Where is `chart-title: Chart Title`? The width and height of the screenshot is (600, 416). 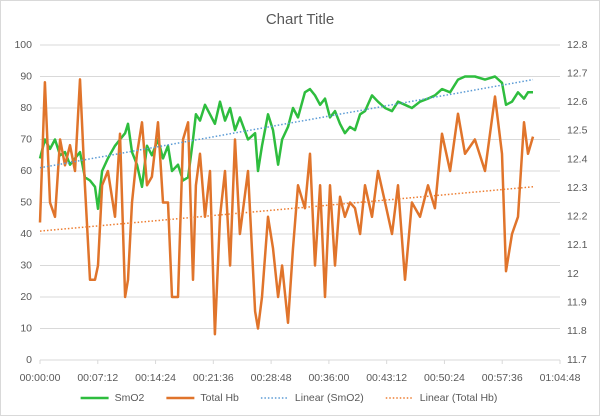
chart-title: Chart Title is located at coordinates (300, 19).